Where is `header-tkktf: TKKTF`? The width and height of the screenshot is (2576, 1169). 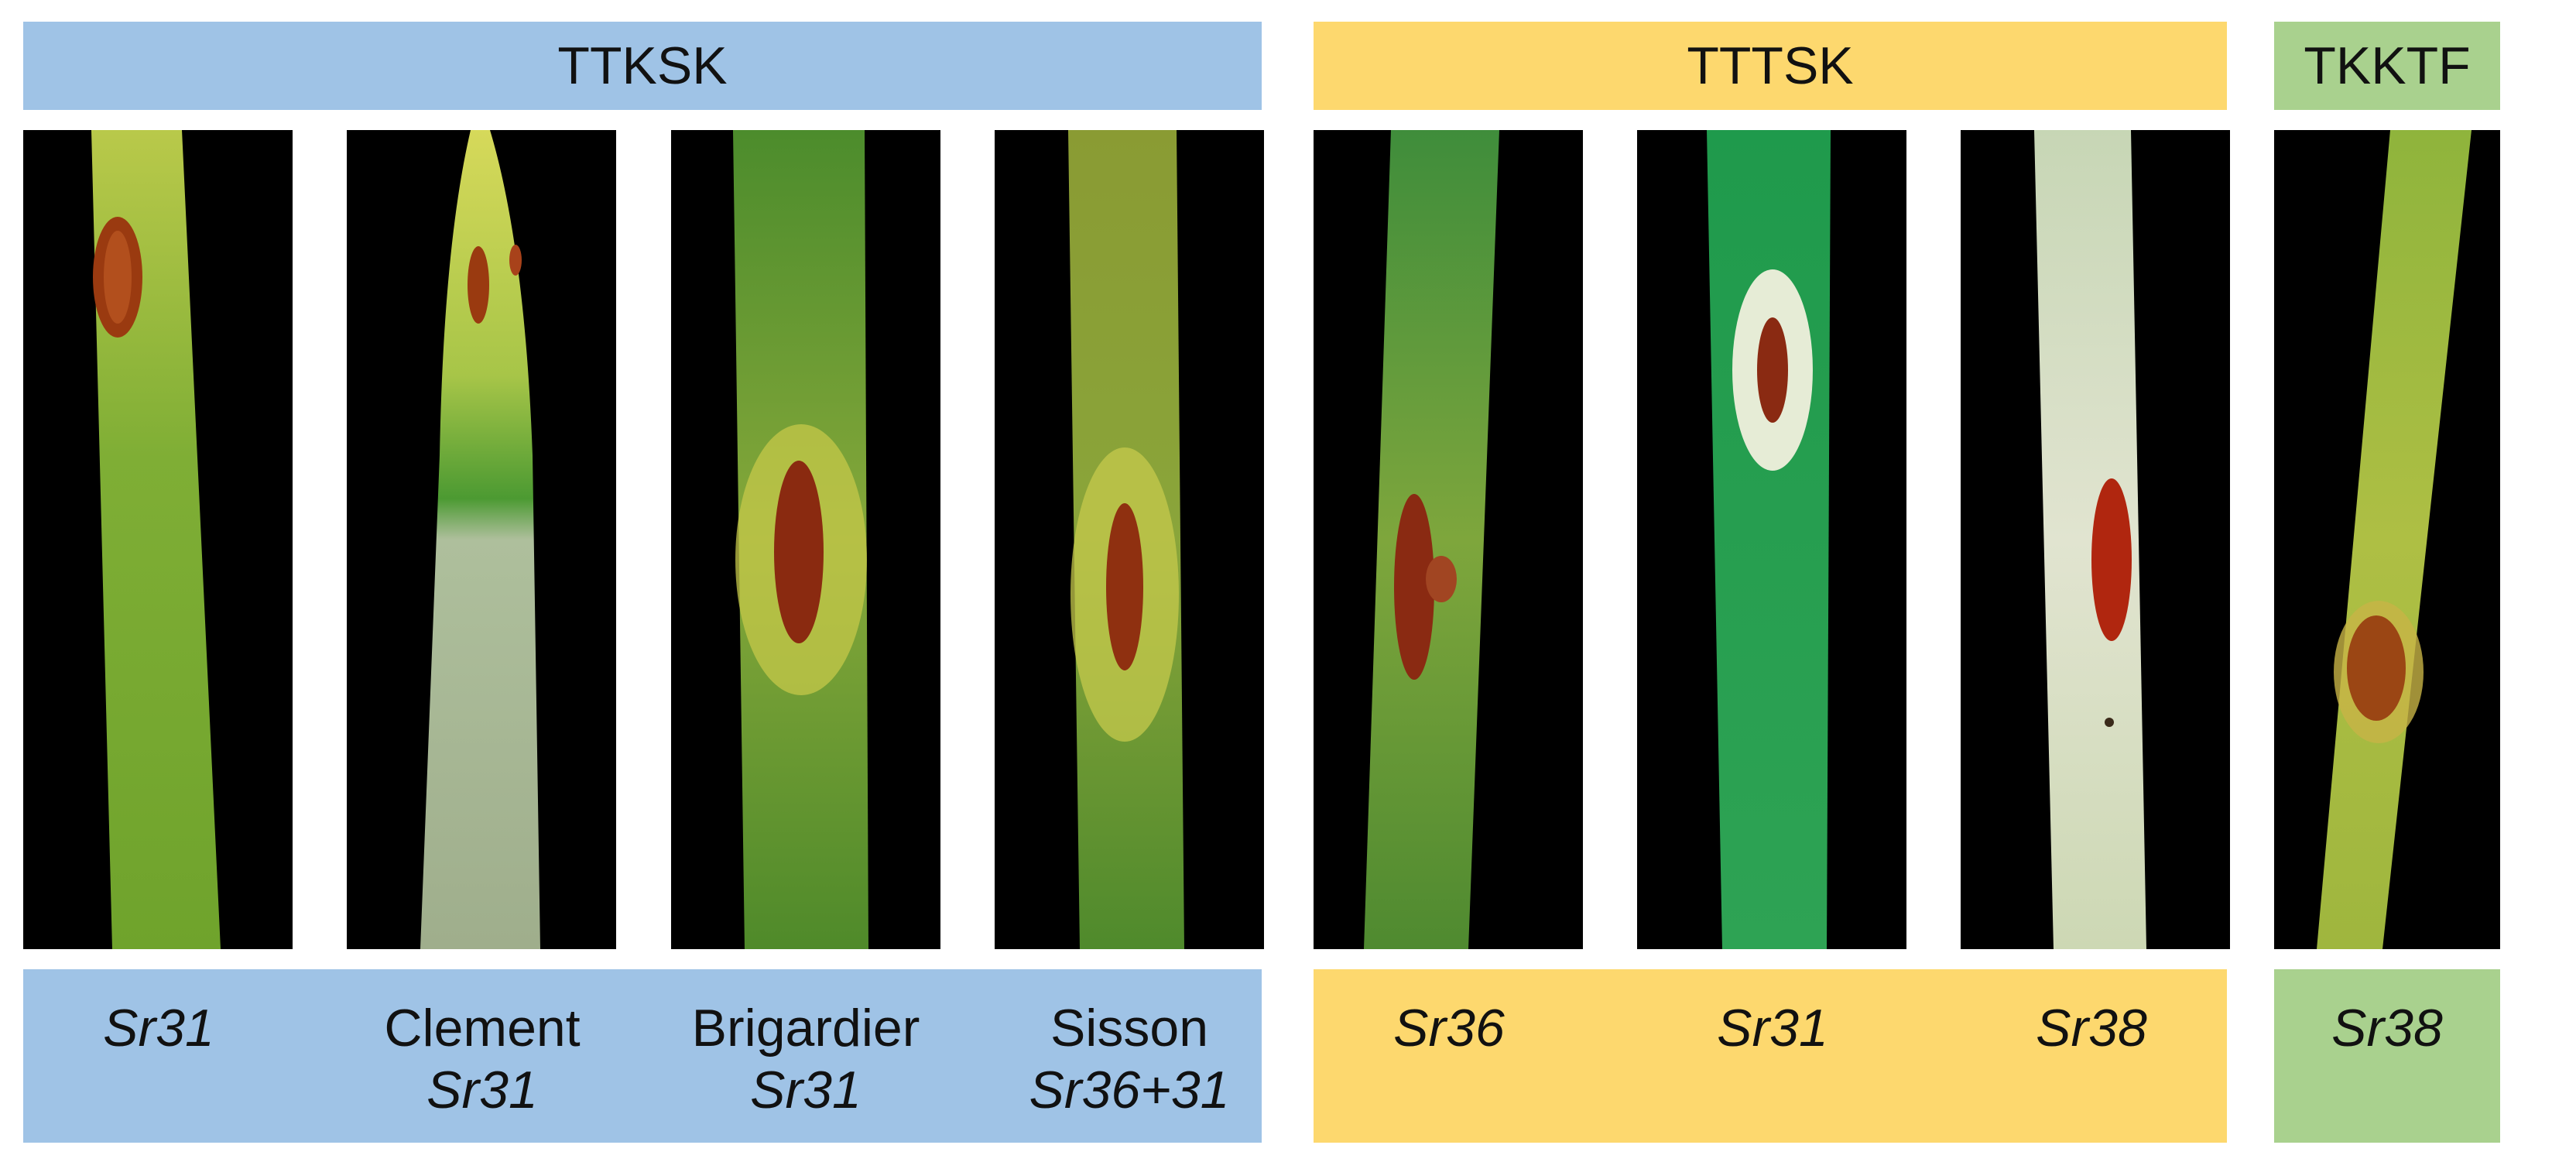 header-tkktf: TKKTF is located at coordinates (2387, 66).